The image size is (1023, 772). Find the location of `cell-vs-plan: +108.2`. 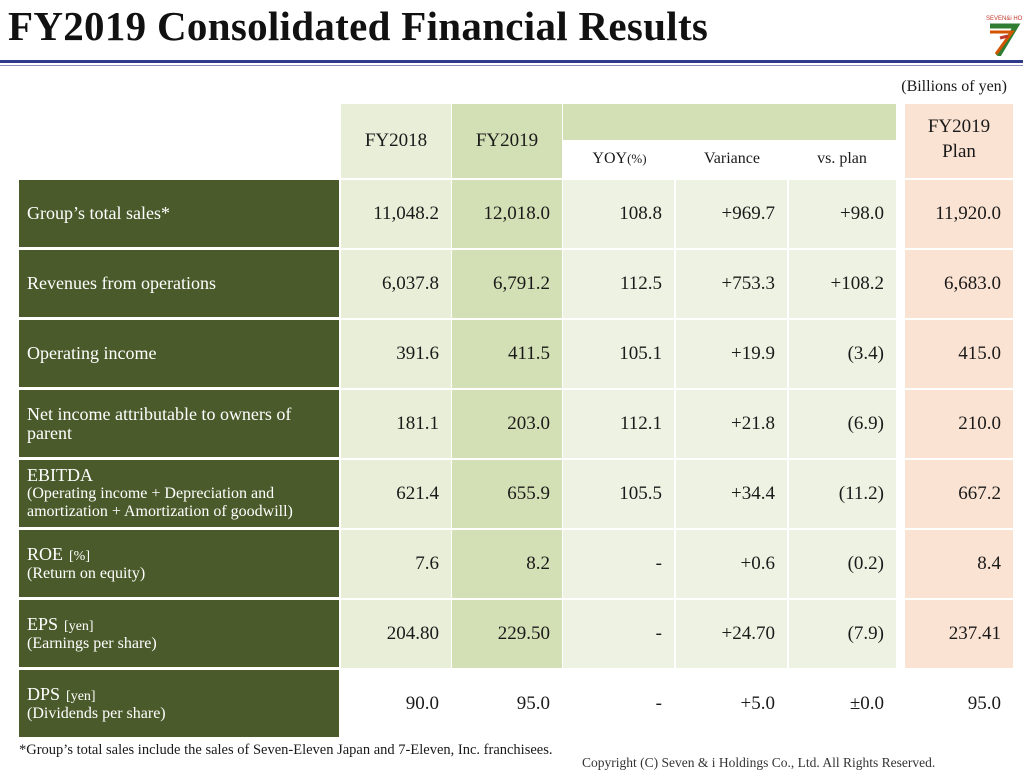

cell-vs-plan: +108.2 is located at coordinates (857, 283).